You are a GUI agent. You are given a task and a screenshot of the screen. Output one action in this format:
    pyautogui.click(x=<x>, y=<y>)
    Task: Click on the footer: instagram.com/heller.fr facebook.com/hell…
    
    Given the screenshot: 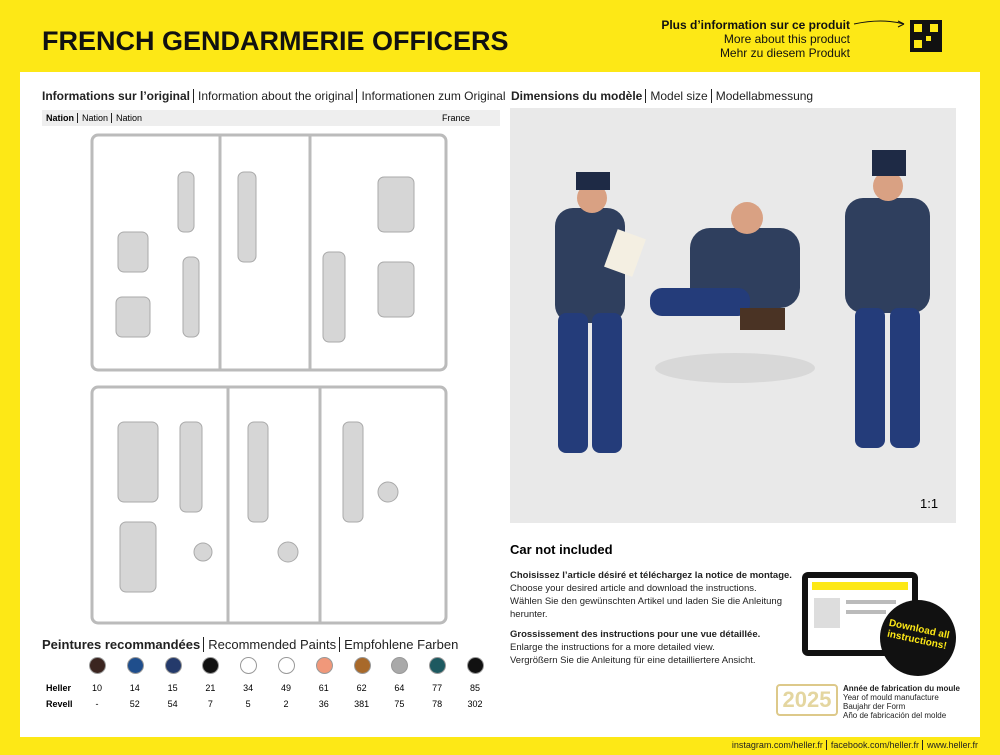 What is the action you would take?
    pyautogui.click(x=855, y=745)
    